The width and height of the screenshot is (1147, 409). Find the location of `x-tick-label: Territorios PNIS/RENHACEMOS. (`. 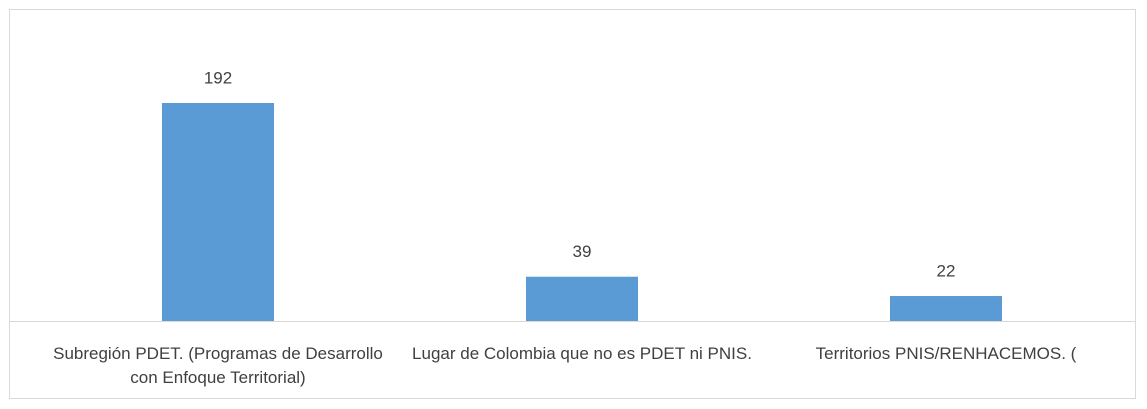

x-tick-label: Territorios PNIS/RENHACEMOS. ( is located at coordinates (946, 353).